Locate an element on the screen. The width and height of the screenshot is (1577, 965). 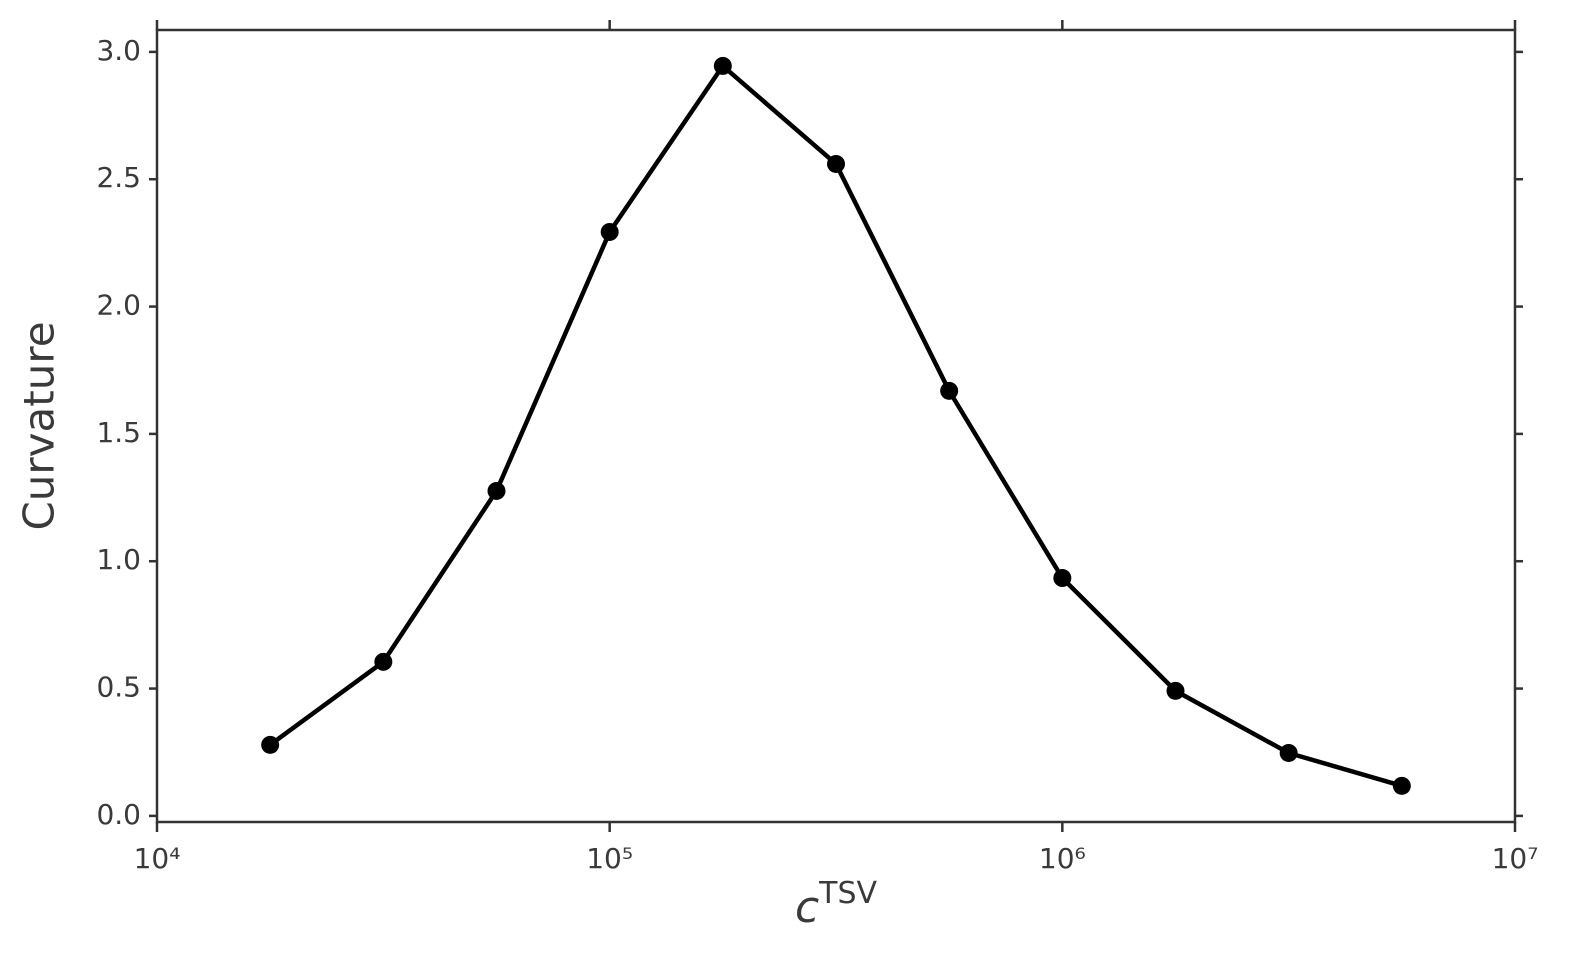
x-axis-label-base: c is located at coordinates (807, 907).